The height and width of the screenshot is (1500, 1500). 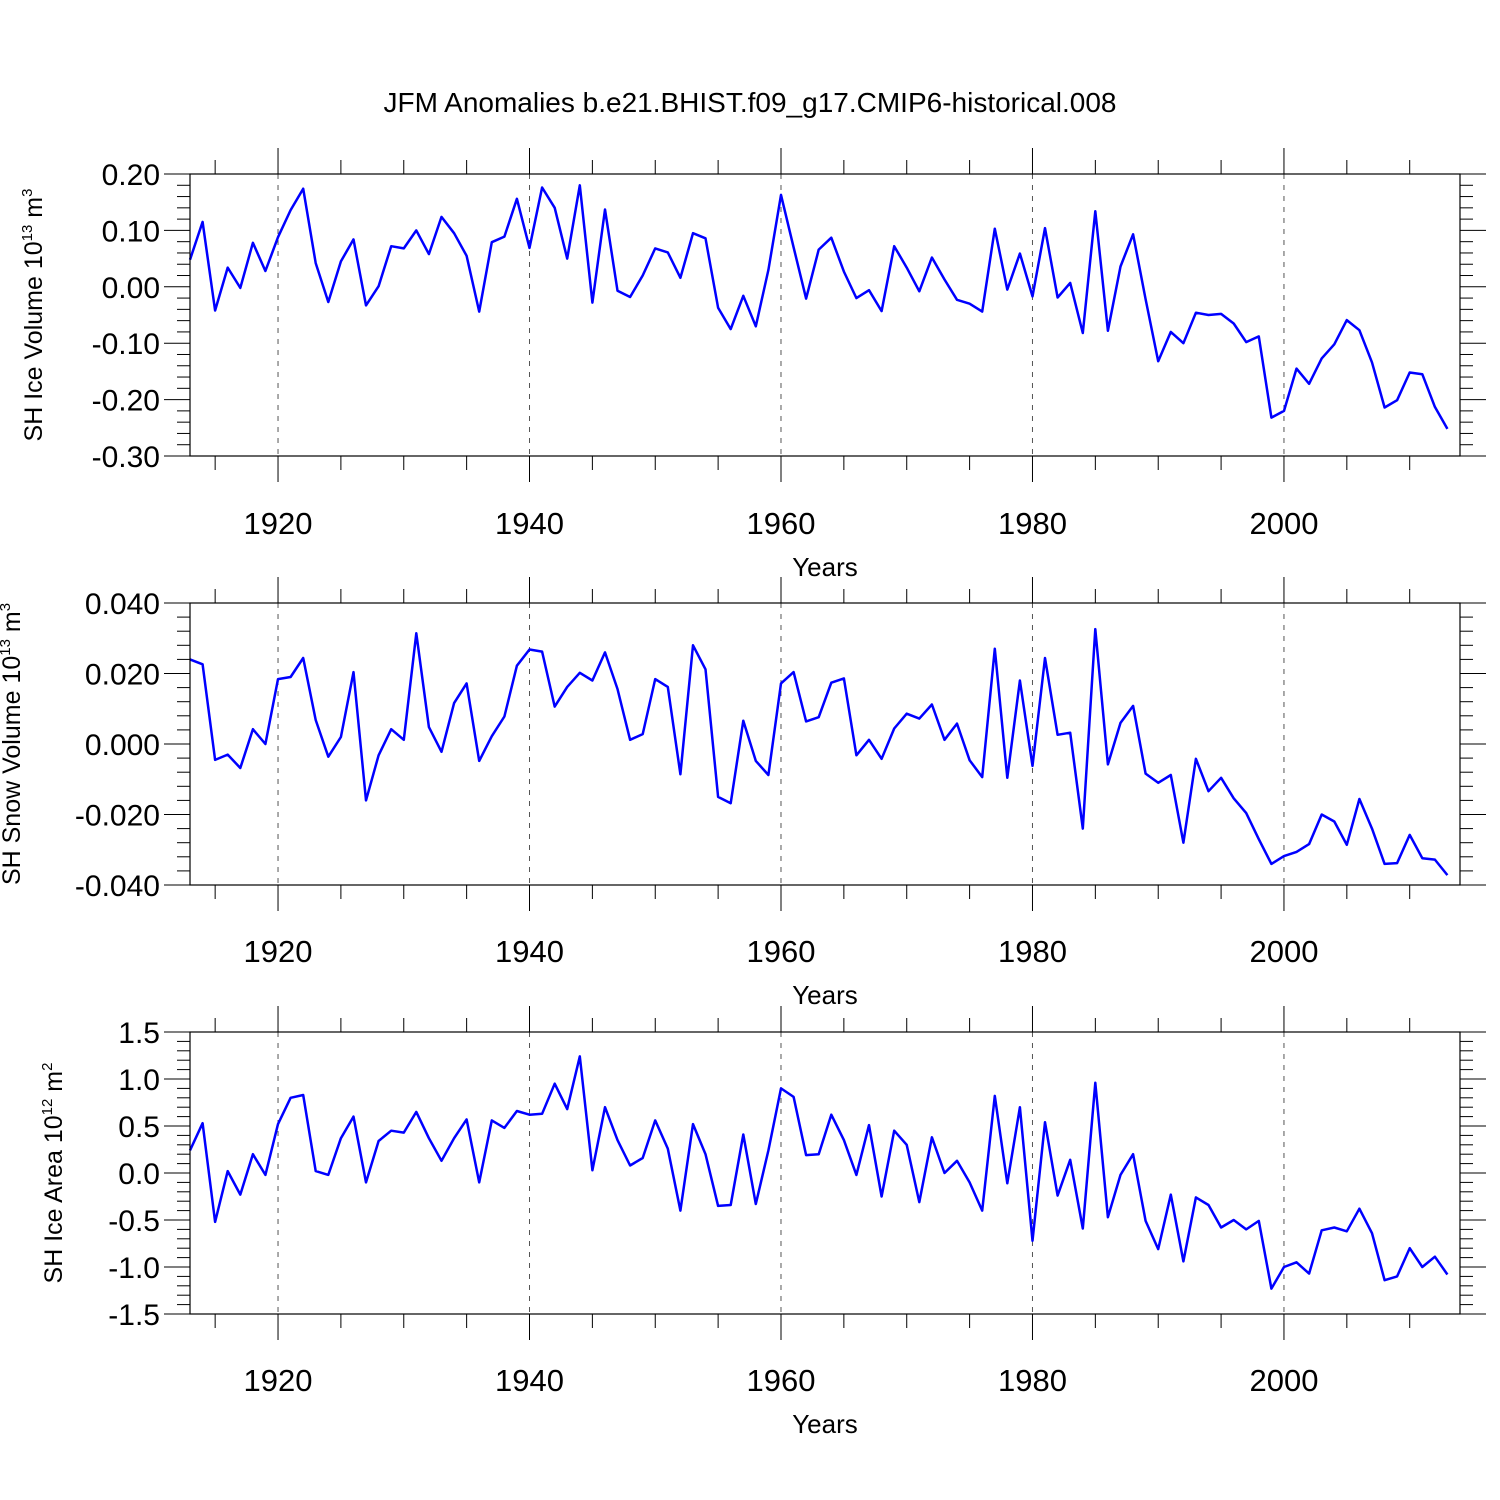 What do you see at coordinates (134, 1268) in the screenshot?
I see `y-tick-label: -1.0` at bounding box center [134, 1268].